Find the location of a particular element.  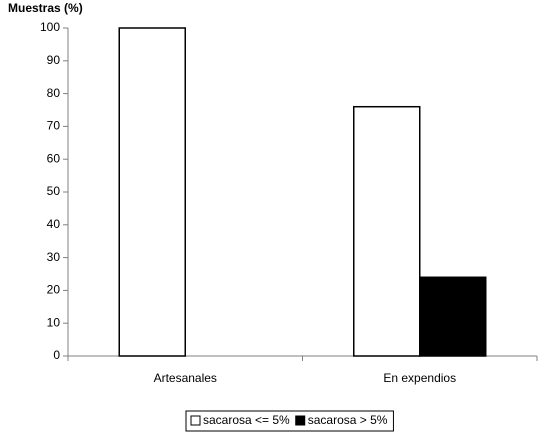

x-tick-label: Artesanales is located at coordinates (185, 378).